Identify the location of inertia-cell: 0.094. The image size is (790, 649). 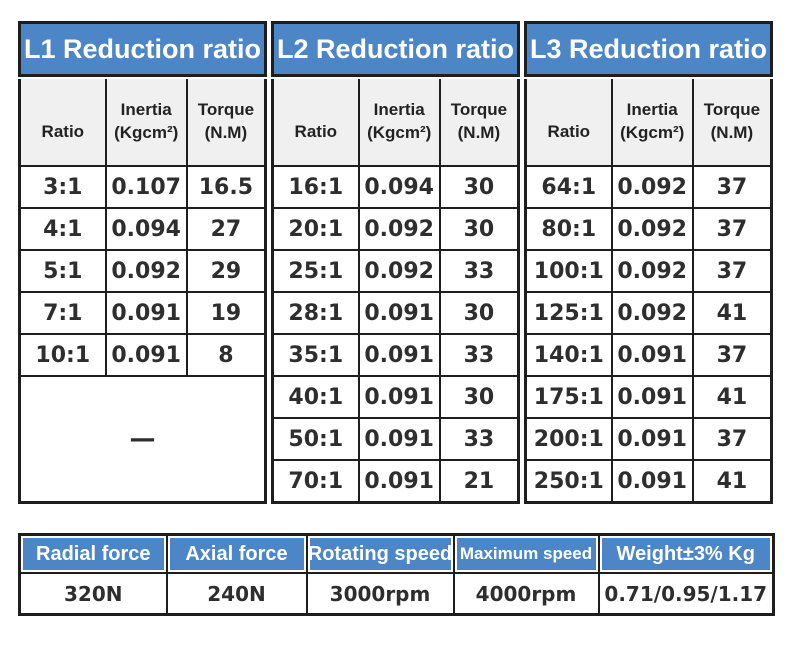
(146, 229).